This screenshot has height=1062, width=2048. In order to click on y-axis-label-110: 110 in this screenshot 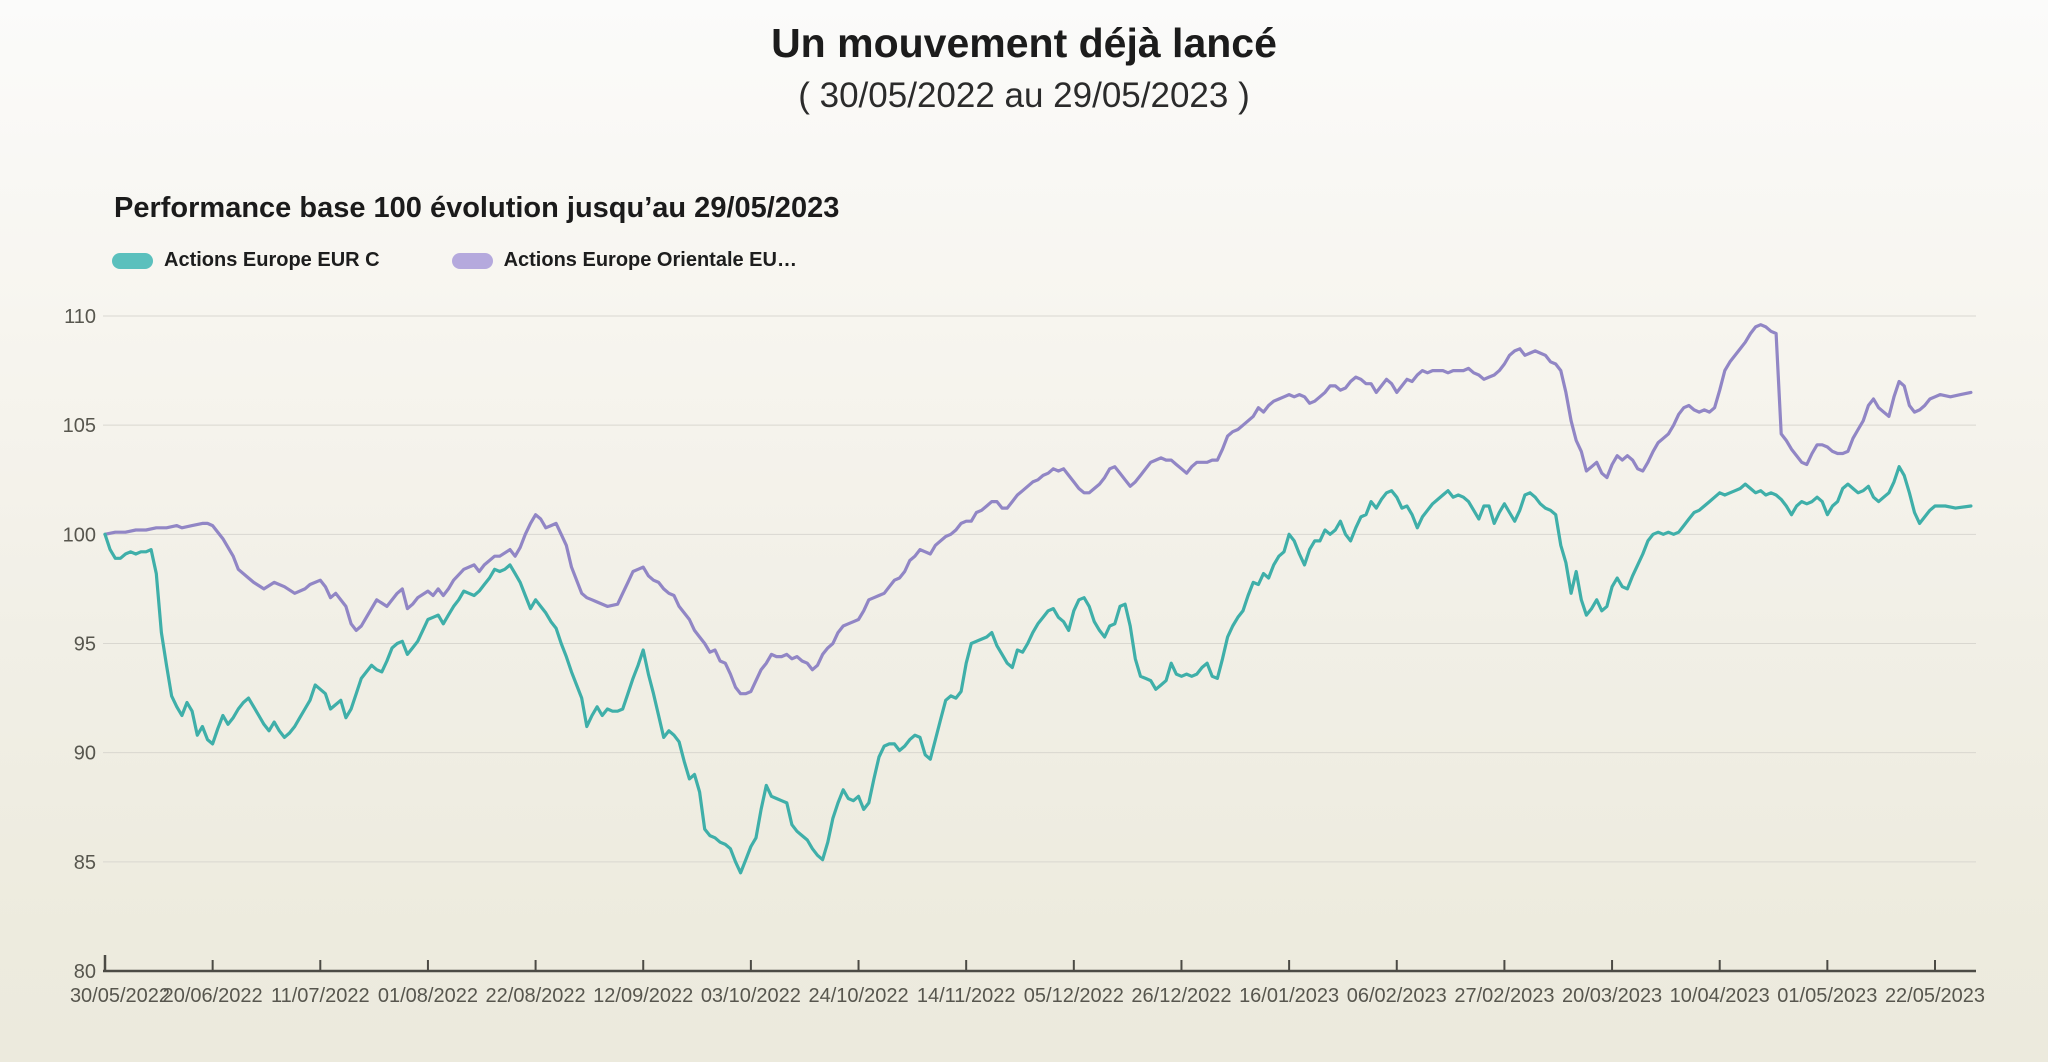, I will do `click(80, 317)`.